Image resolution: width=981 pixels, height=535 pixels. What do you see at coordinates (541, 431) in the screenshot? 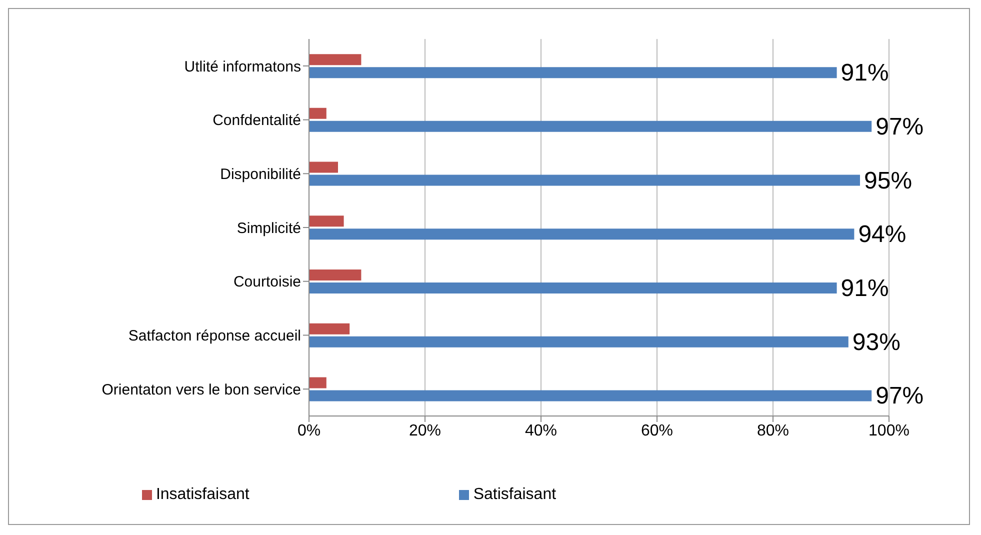
I see `x-tick-label: 40%` at bounding box center [541, 431].